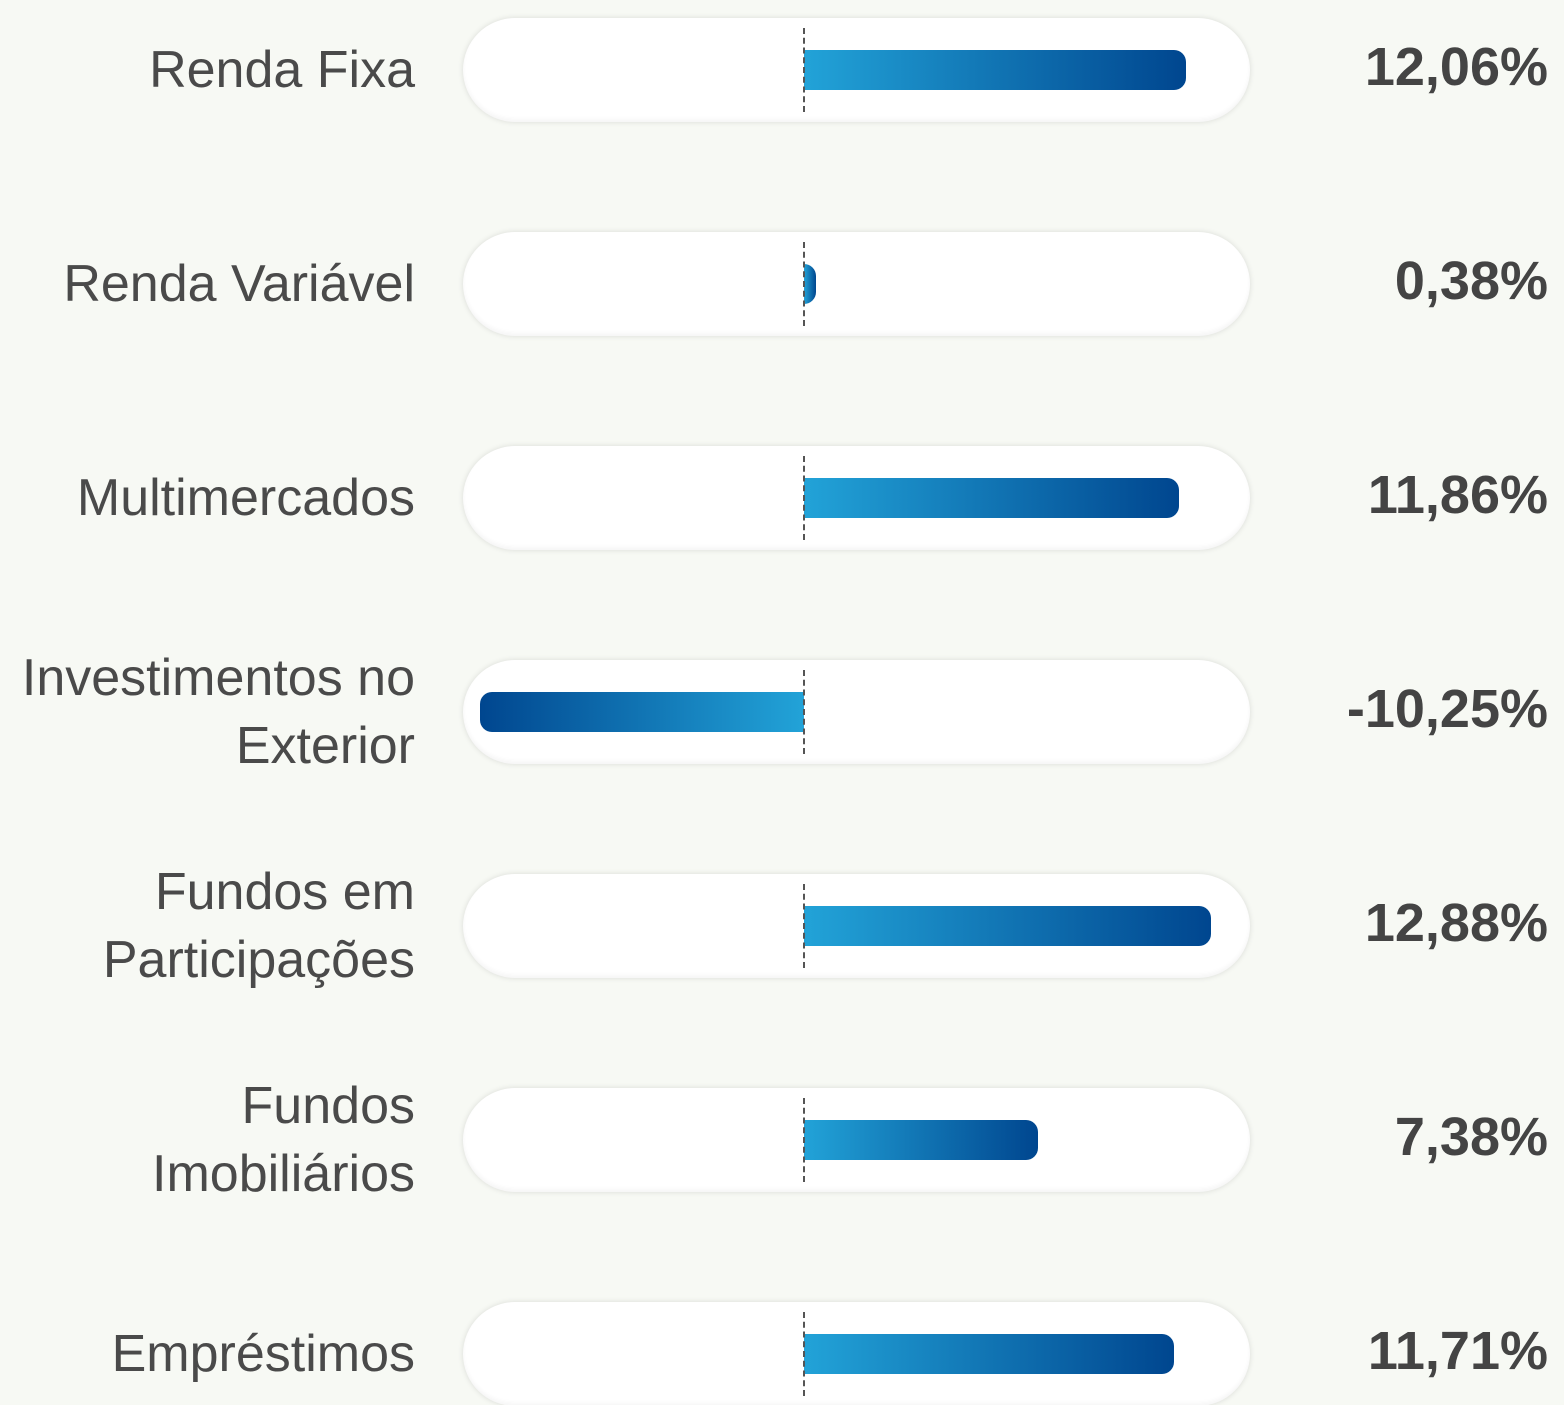 The width and height of the screenshot is (1564, 1405). What do you see at coordinates (1456, 923) in the screenshot?
I see `value-label: 12,88%` at bounding box center [1456, 923].